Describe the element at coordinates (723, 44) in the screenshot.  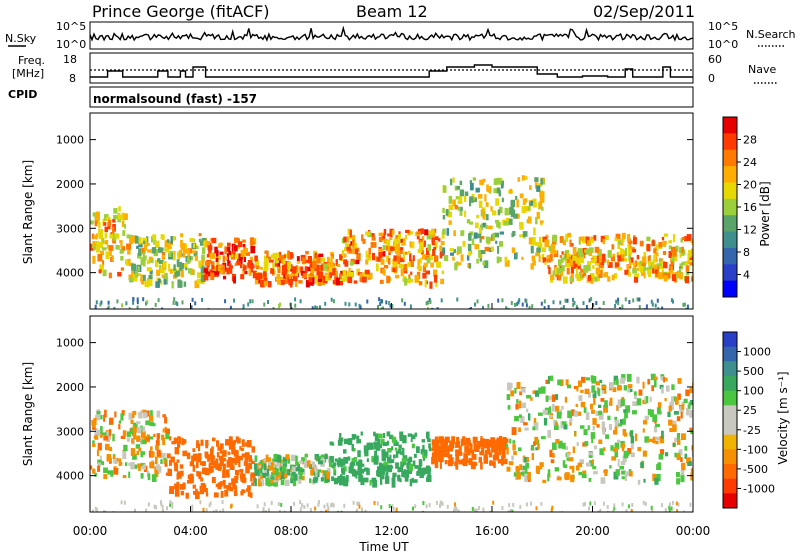
I see `noise-right-tick-bottom: 10^0` at that location.